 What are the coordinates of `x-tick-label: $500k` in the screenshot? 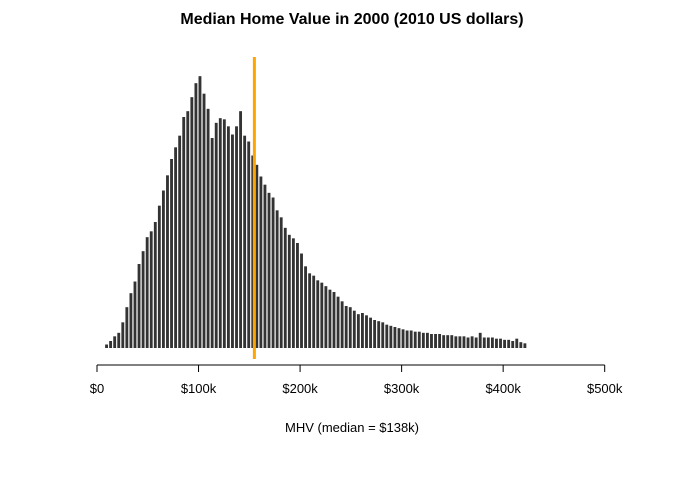 It's located at (605, 388).